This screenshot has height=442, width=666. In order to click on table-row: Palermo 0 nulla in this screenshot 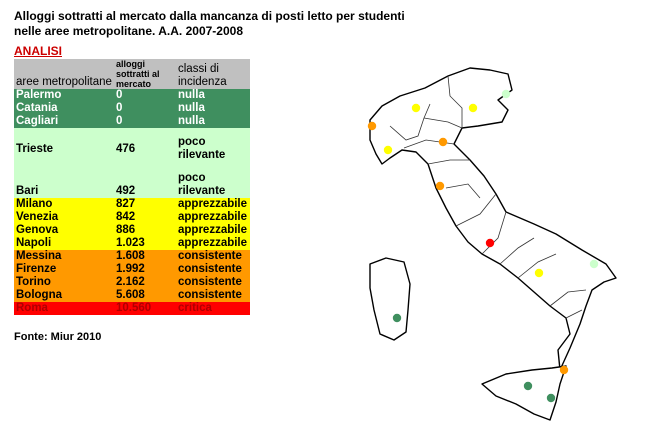, I will do `click(132, 95)`.